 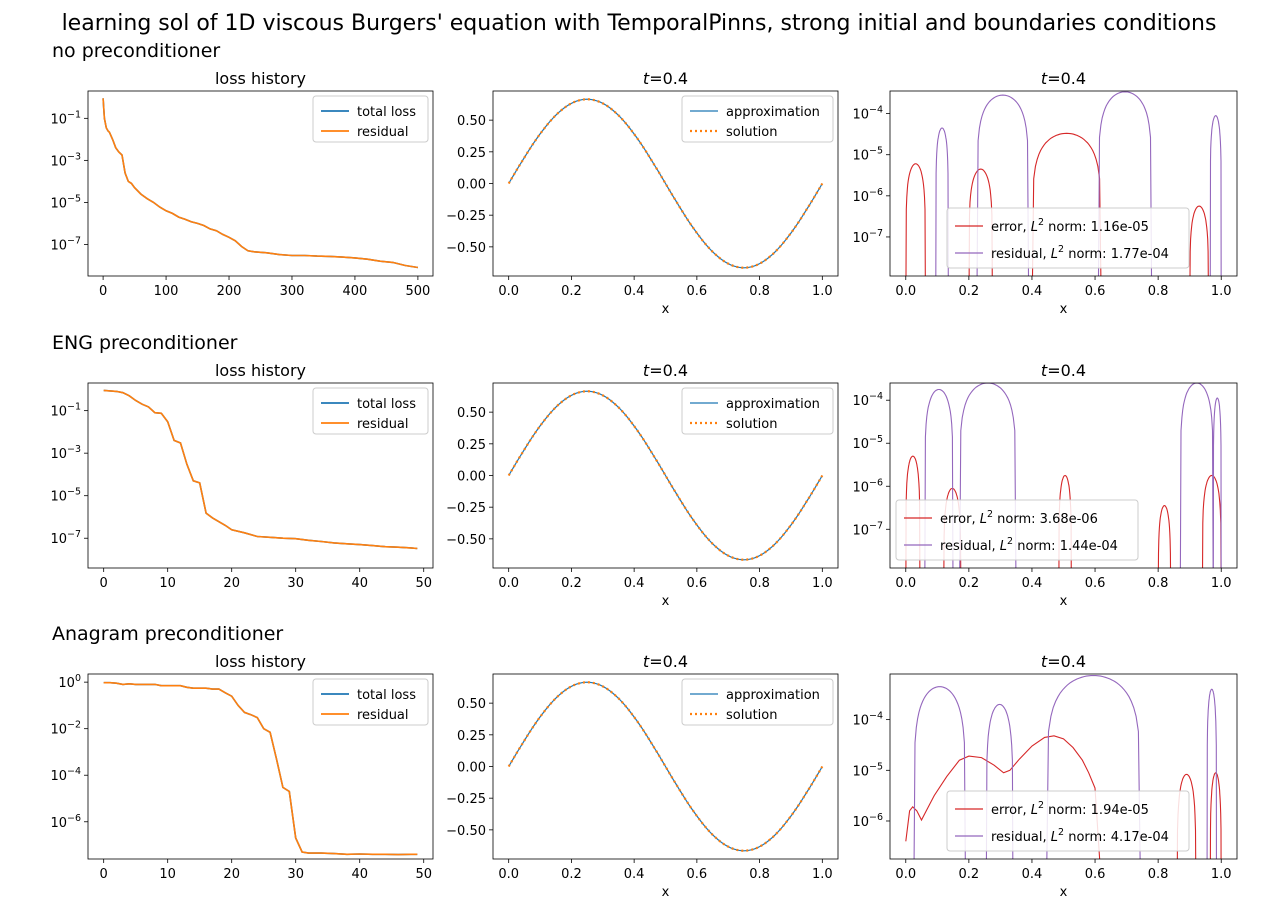 I want to click on row-label-2: ENG preconditioner, so click(x=145, y=343).